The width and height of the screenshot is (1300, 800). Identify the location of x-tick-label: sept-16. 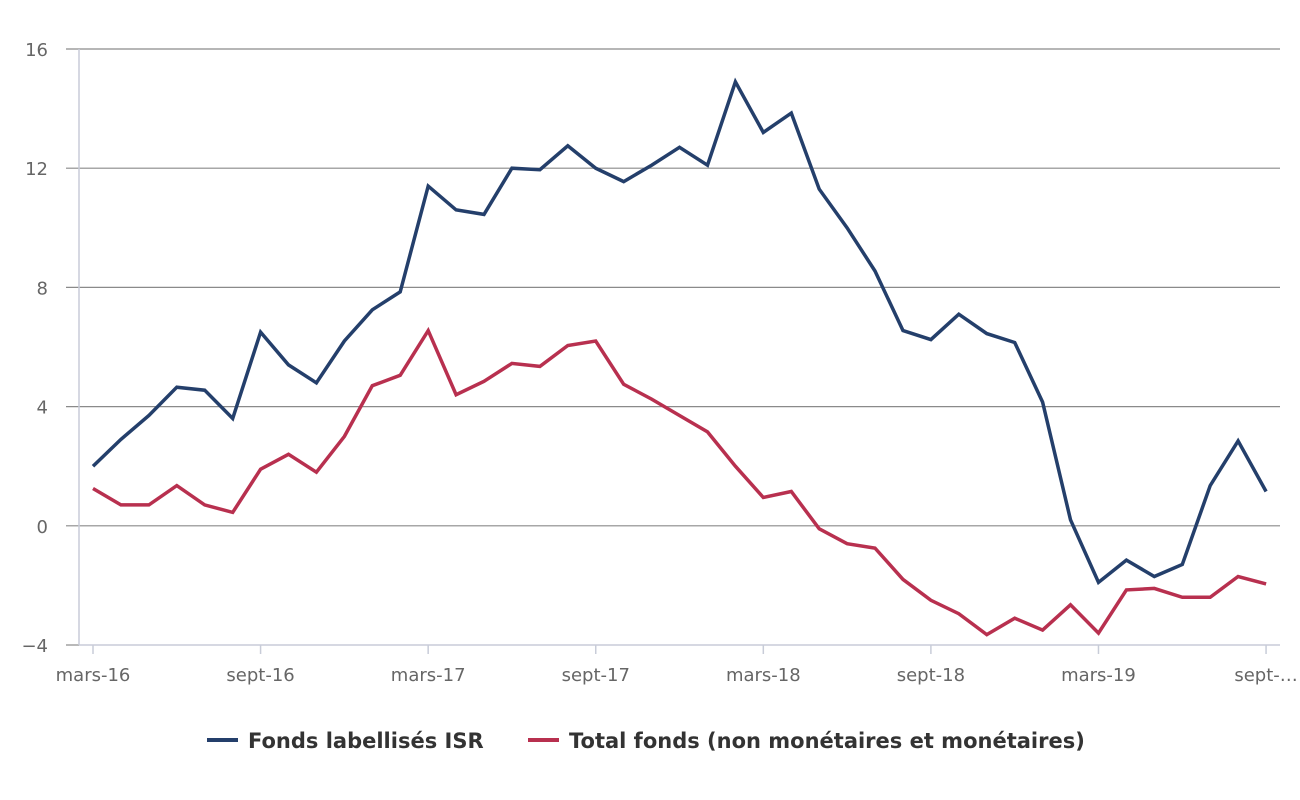
(260, 675).